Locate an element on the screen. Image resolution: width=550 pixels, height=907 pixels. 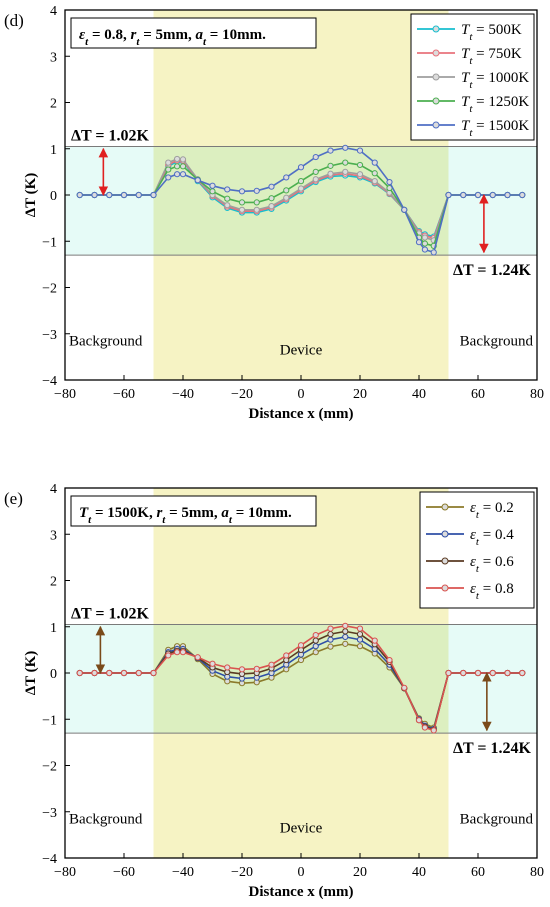
legend-label: εt = 0.6 is located at coordinates (492, 564).